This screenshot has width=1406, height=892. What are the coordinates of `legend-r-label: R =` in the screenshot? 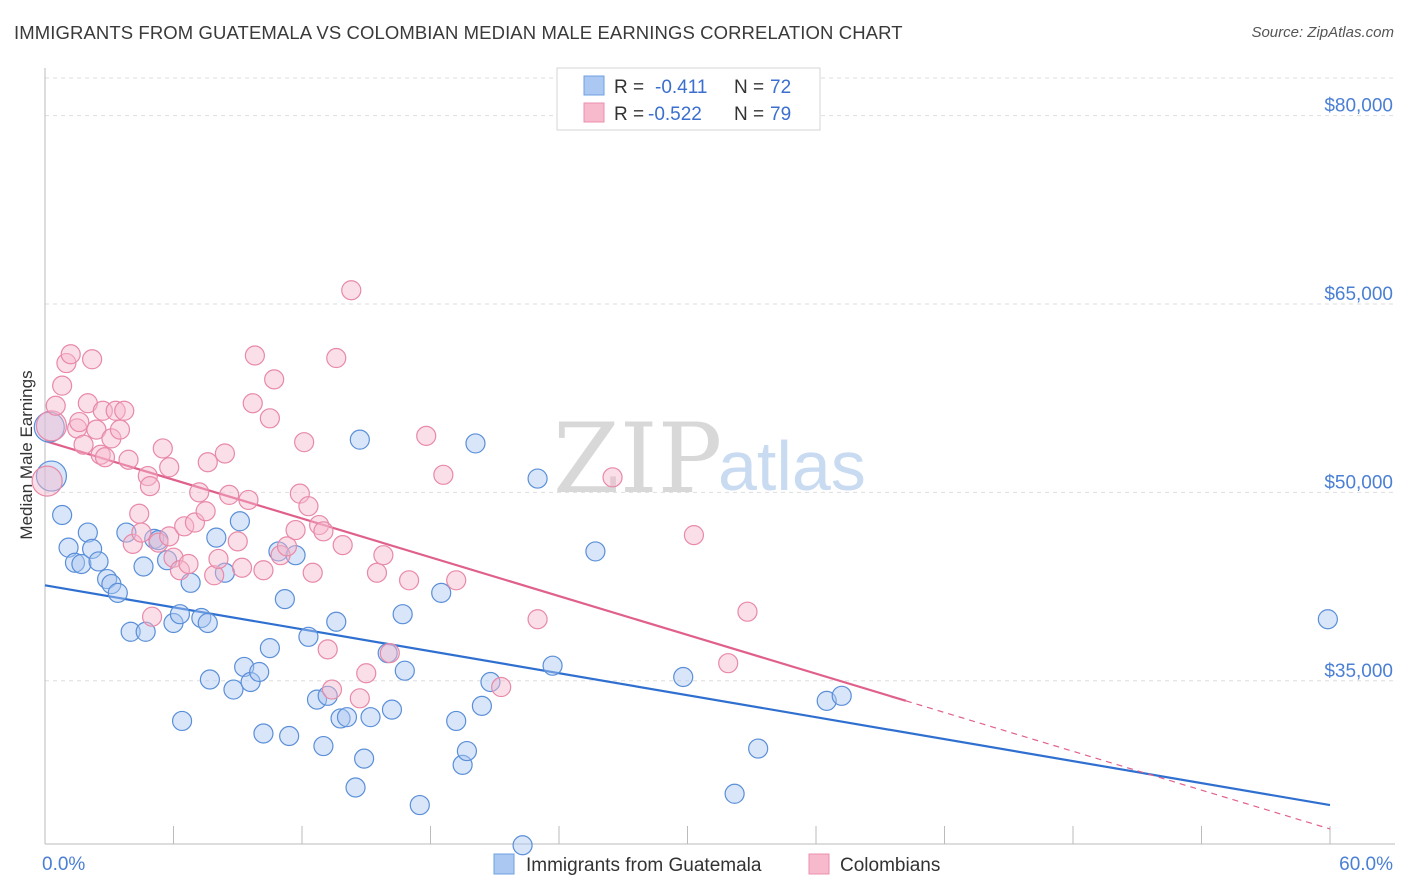 It's located at (629, 114).